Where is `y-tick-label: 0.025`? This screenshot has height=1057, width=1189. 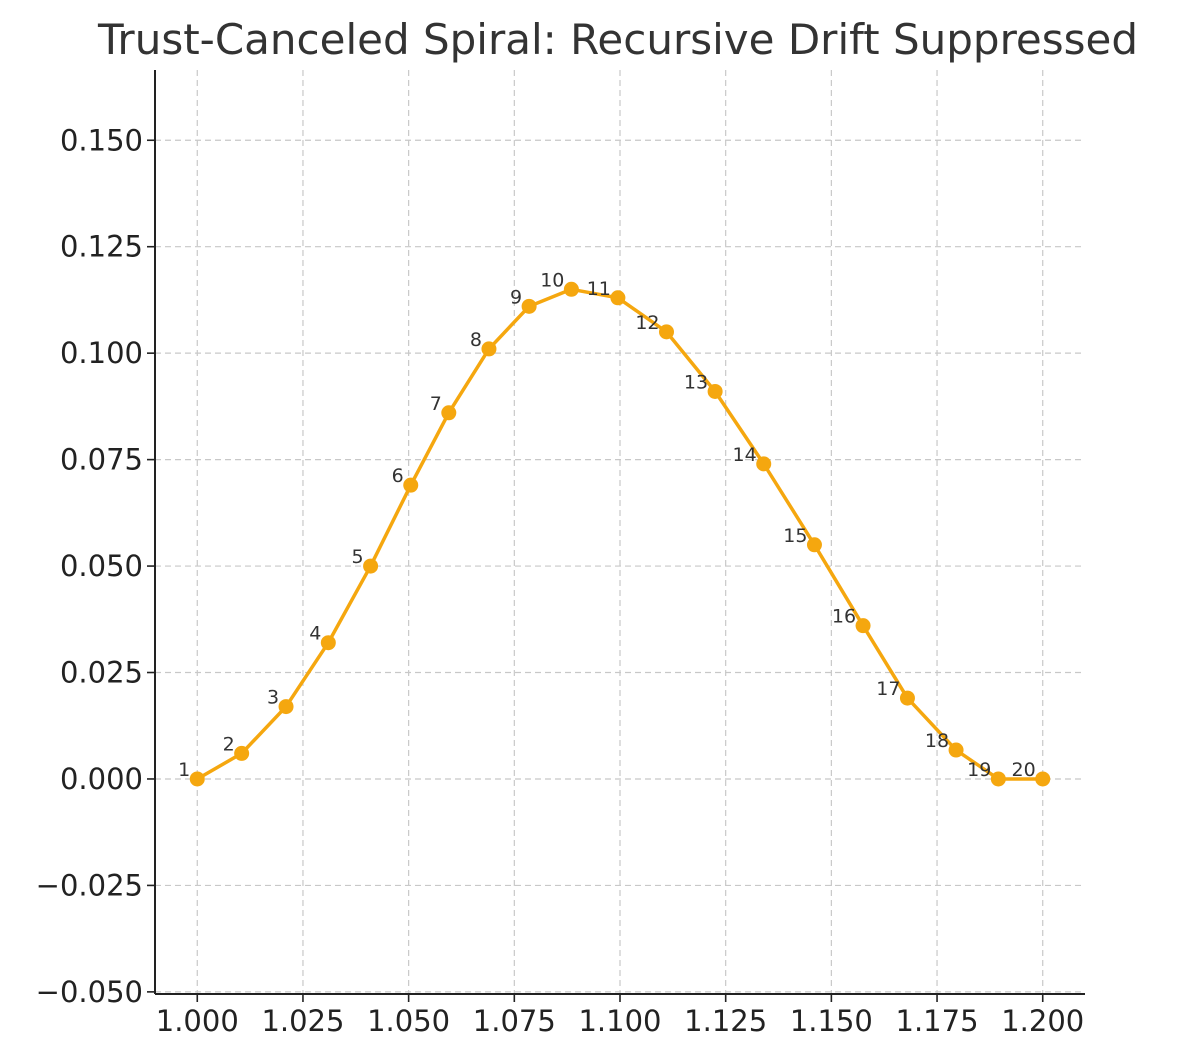 y-tick-label: 0.025 is located at coordinates (101, 673).